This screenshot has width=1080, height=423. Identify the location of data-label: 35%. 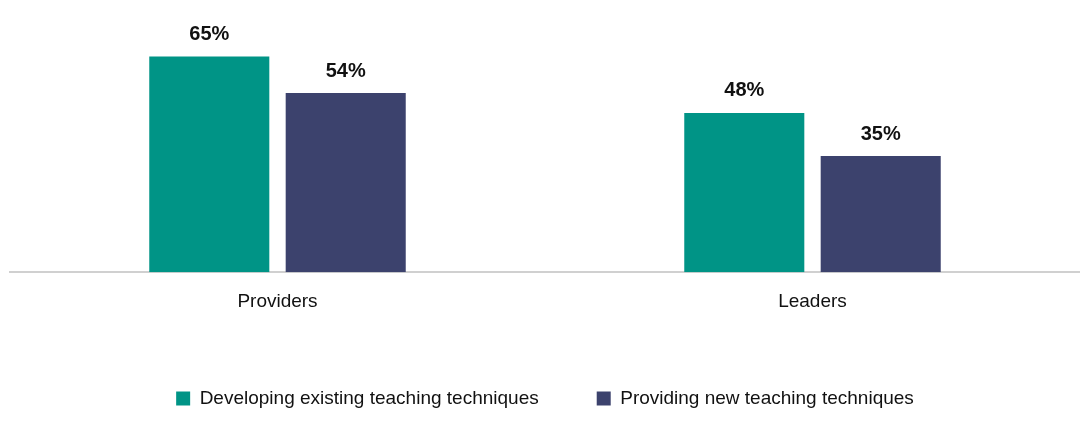
(880, 132).